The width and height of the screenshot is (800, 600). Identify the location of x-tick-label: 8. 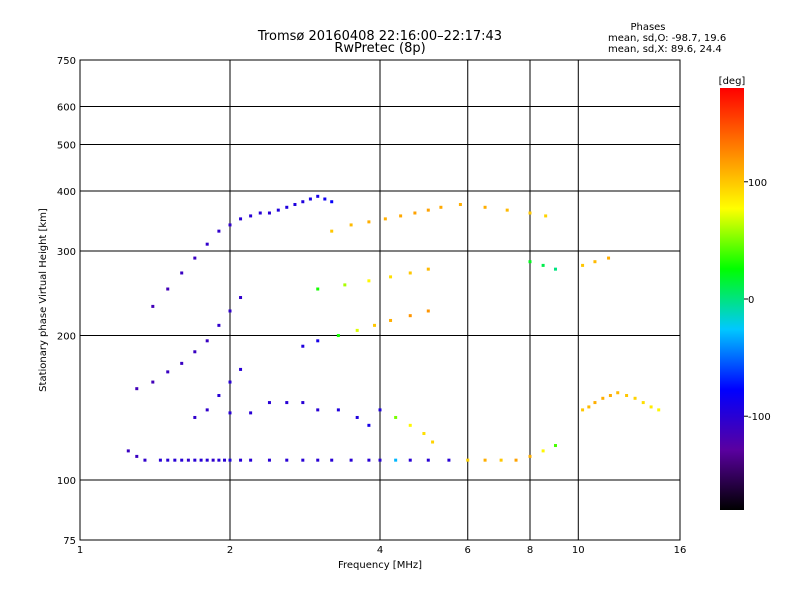
(530, 550).